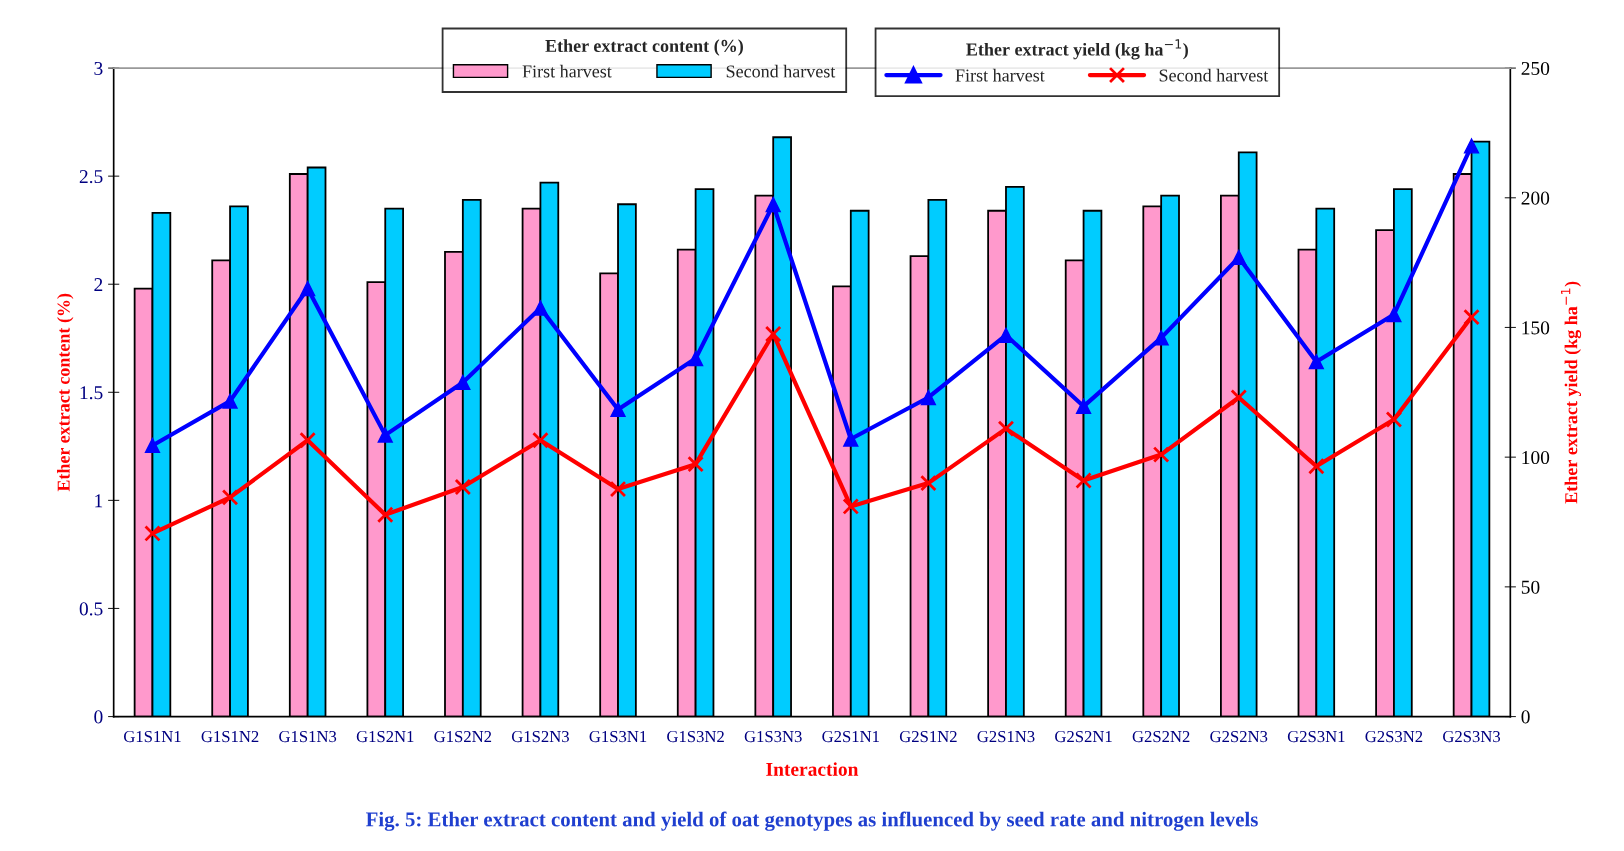  I want to click on x-tick-label: G1S3N3, so click(773, 736).